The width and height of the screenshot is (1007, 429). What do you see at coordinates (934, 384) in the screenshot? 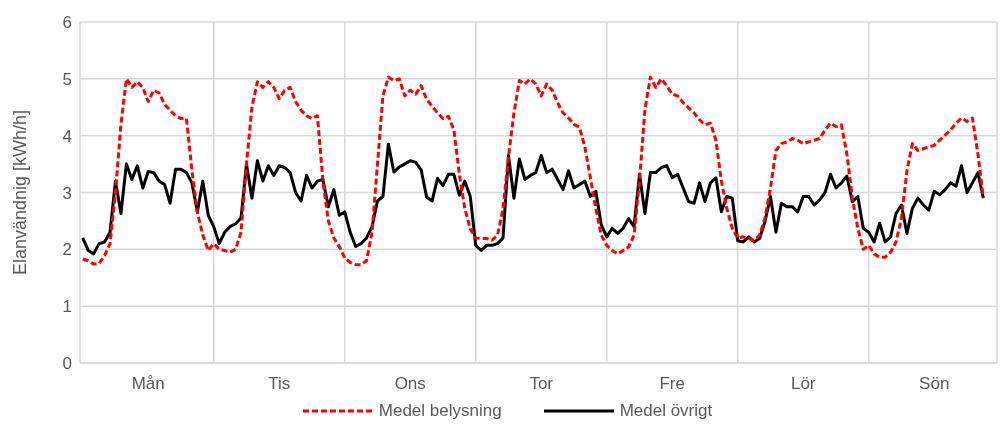
I see `x-tick-label: Sön` at bounding box center [934, 384].